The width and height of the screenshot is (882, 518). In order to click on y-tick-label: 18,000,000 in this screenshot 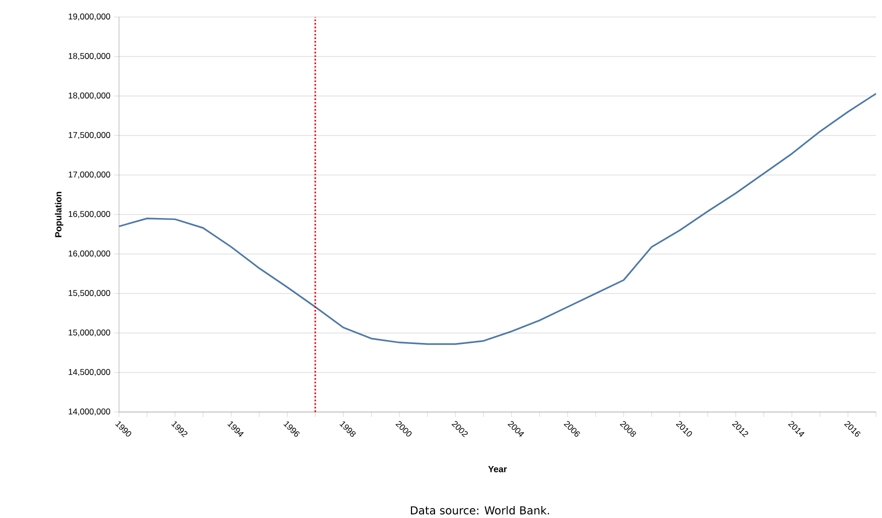, I will do `click(89, 96)`.